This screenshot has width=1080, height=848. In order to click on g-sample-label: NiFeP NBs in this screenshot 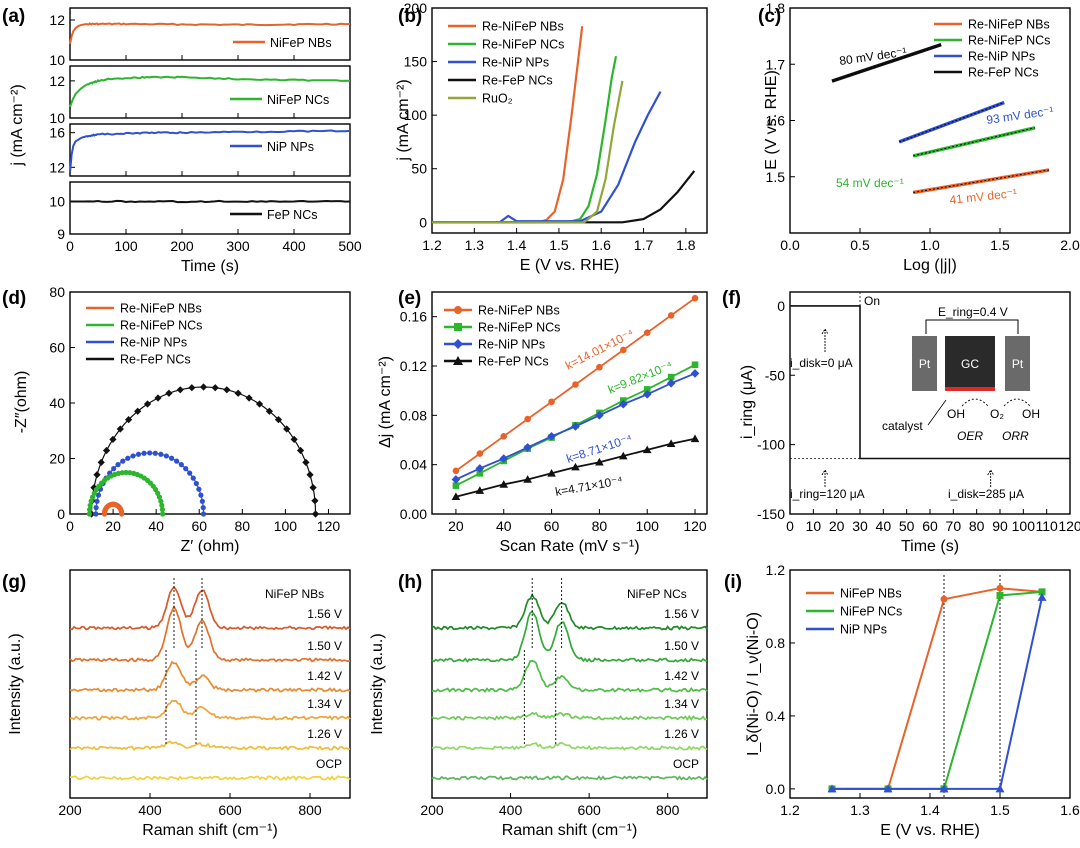, I will do `click(294, 594)`.